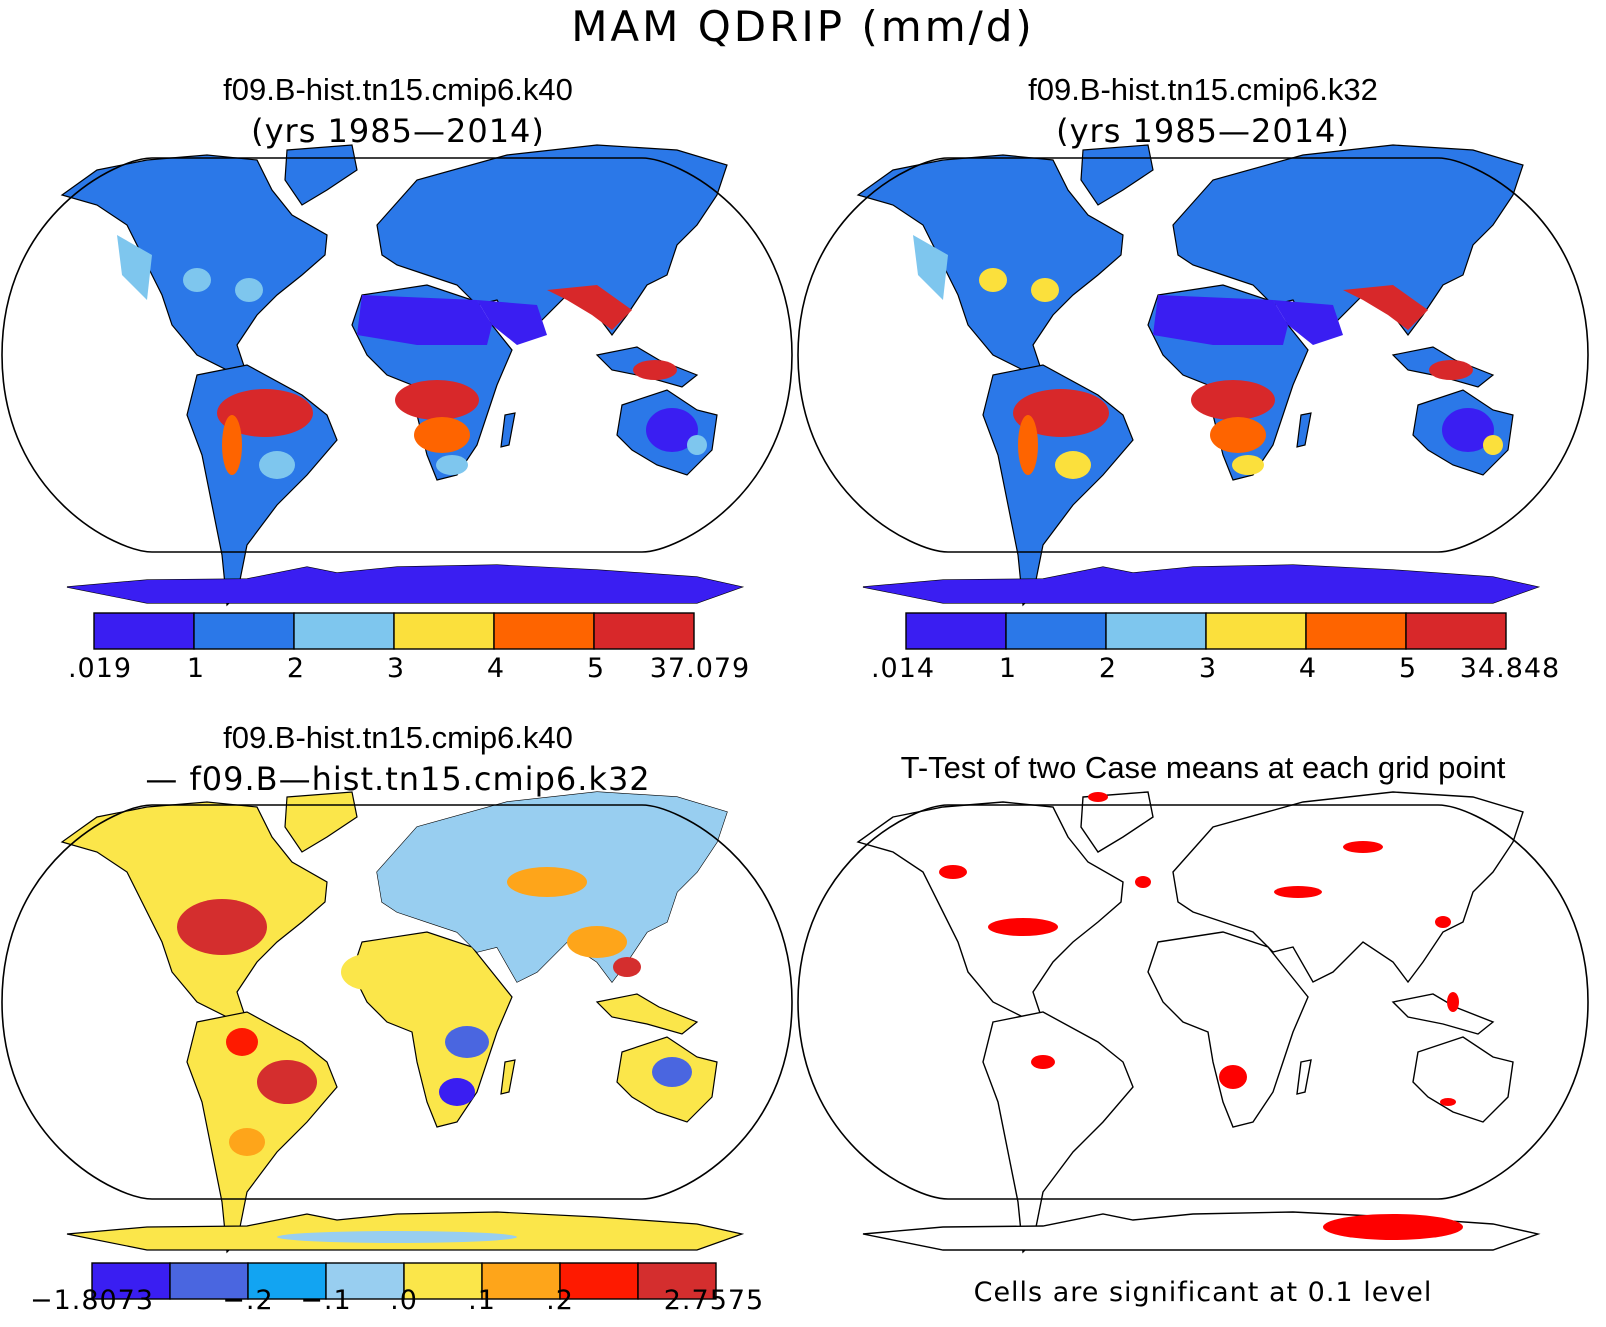  Describe the element at coordinates (1203, 89) in the screenshot. I see `panel2-title: f09.B-hist.tn15.cmip6.k32` at that location.